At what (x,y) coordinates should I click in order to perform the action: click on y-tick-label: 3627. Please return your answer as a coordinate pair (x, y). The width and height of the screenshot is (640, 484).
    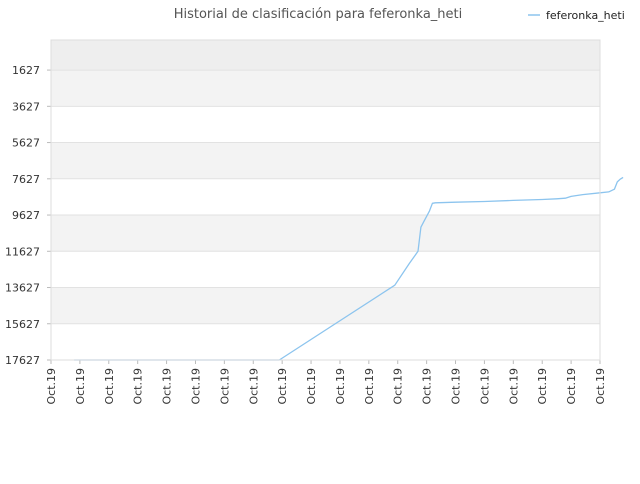
    Looking at the image, I should click on (26, 106).